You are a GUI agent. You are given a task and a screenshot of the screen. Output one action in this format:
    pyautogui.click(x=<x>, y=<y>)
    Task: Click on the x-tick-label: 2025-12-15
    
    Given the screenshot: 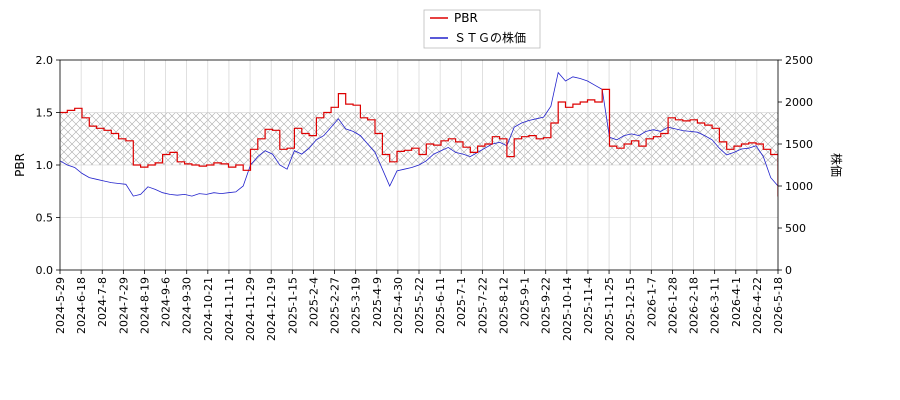 What is the action you would take?
    pyautogui.click(x=630, y=309)
    